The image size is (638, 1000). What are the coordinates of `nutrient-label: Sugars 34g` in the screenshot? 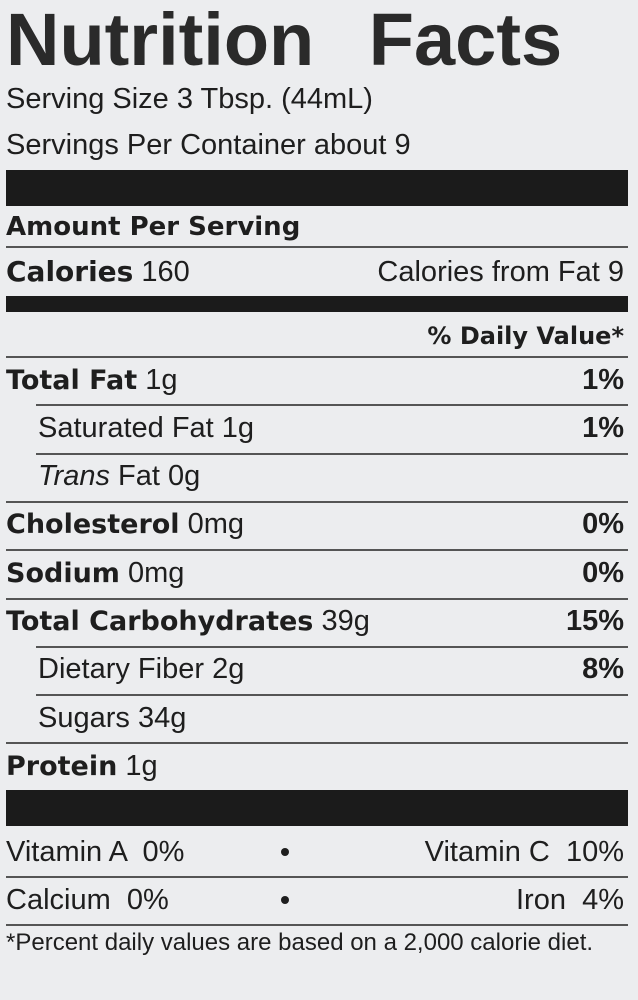 It's located at (331, 718).